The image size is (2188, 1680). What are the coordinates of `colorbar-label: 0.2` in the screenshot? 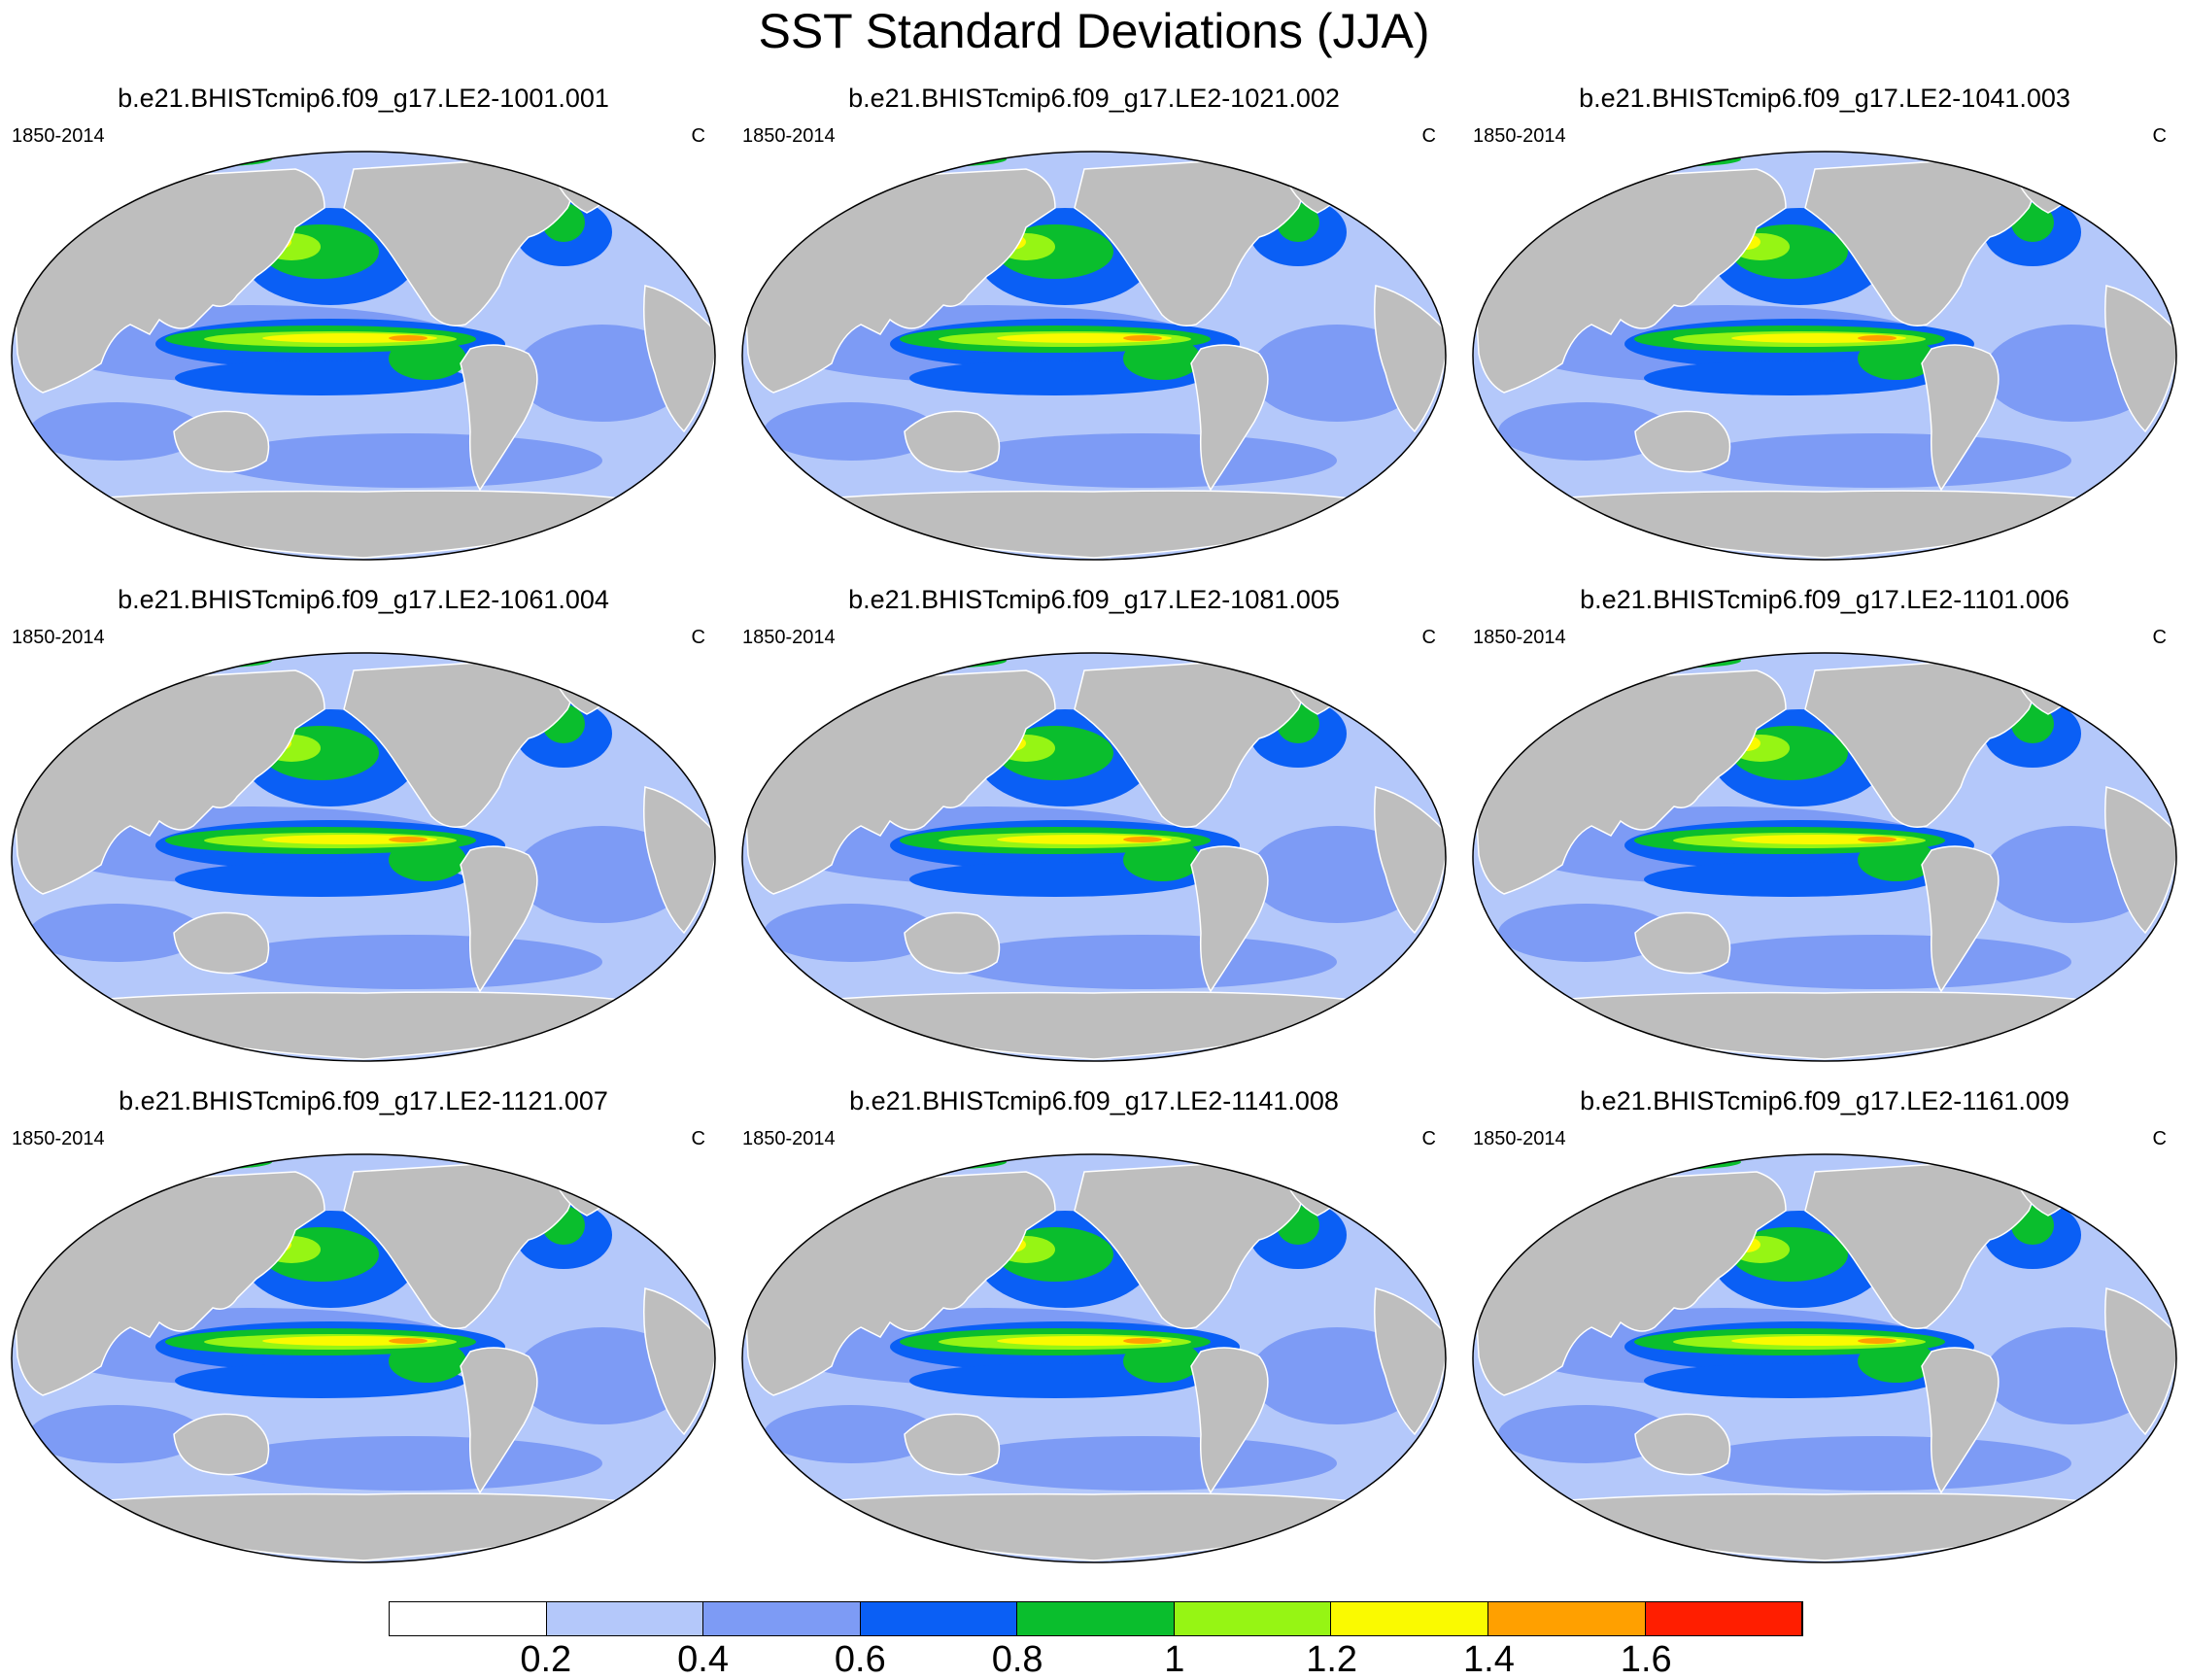 It's located at (546, 1659).